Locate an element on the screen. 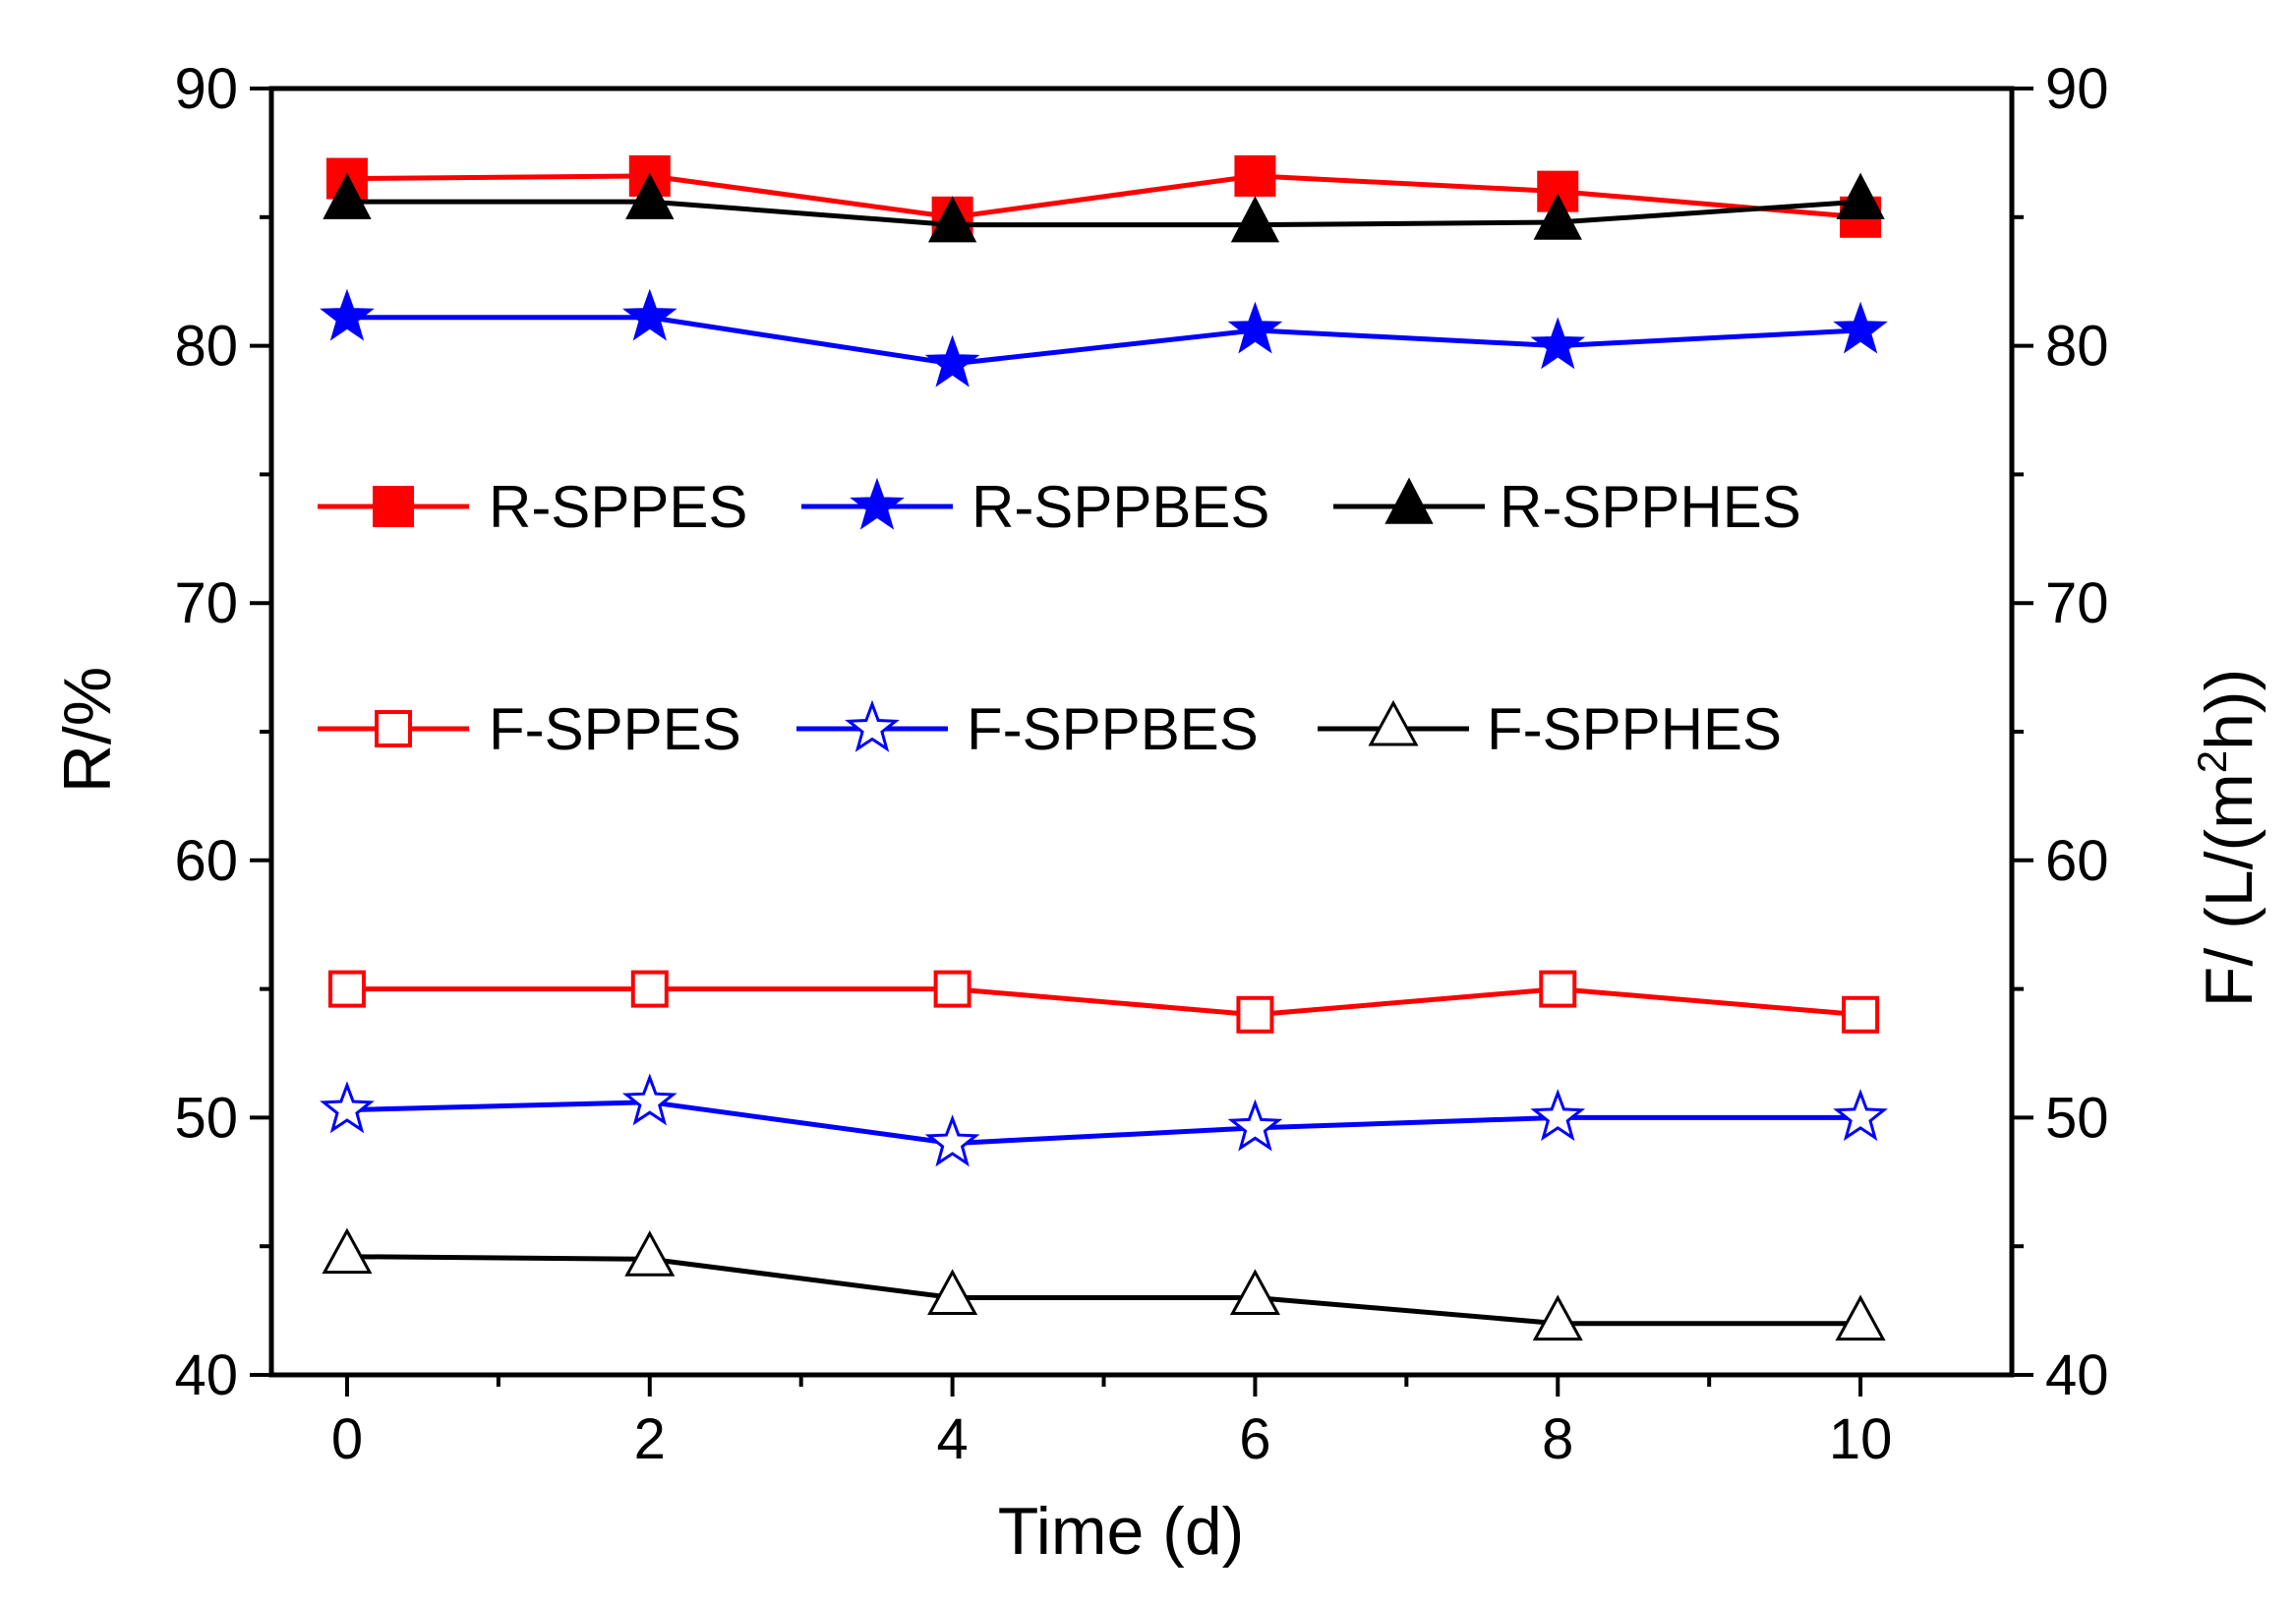  y-left-tick-label: 50 is located at coordinates (206, 1118).